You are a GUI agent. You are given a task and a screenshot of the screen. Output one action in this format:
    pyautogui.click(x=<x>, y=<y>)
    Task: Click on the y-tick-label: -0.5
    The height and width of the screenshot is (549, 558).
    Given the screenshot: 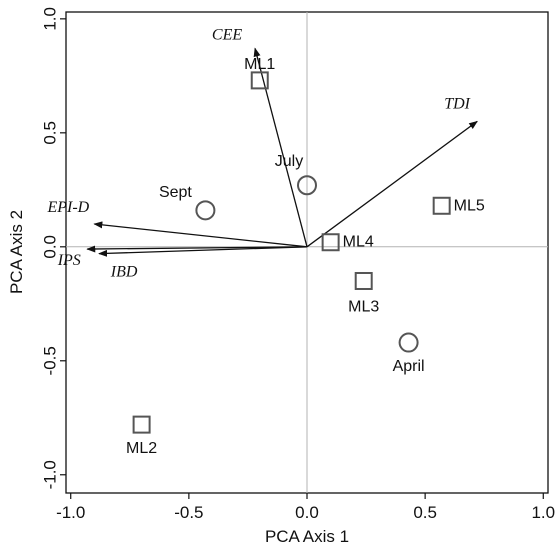 What is the action you would take?
    pyautogui.click(x=50, y=360)
    